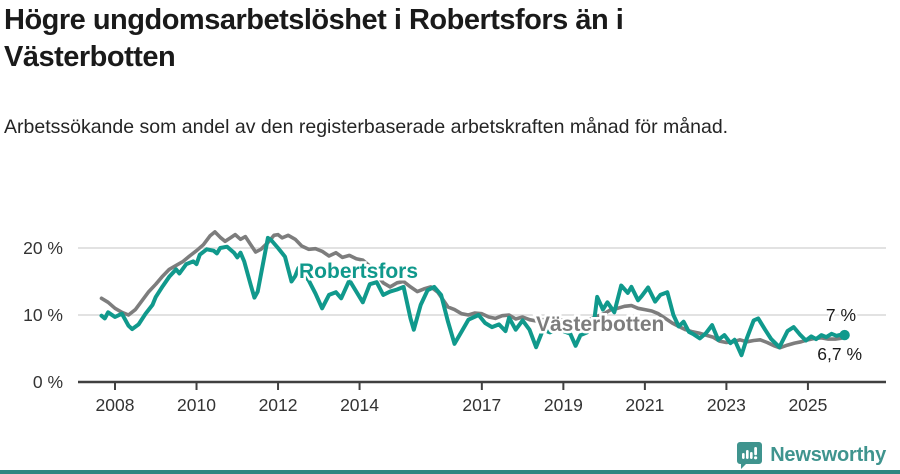 This screenshot has width=900, height=474. What do you see at coordinates (807, 405) in the screenshot?
I see `x-tick-label: 2025` at bounding box center [807, 405].